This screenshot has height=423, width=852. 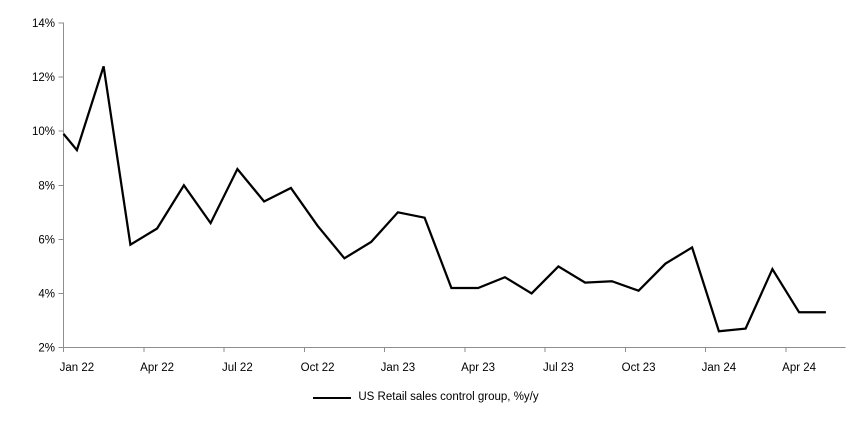 I want to click on x-axis-label: Oct 22, so click(x=318, y=368).